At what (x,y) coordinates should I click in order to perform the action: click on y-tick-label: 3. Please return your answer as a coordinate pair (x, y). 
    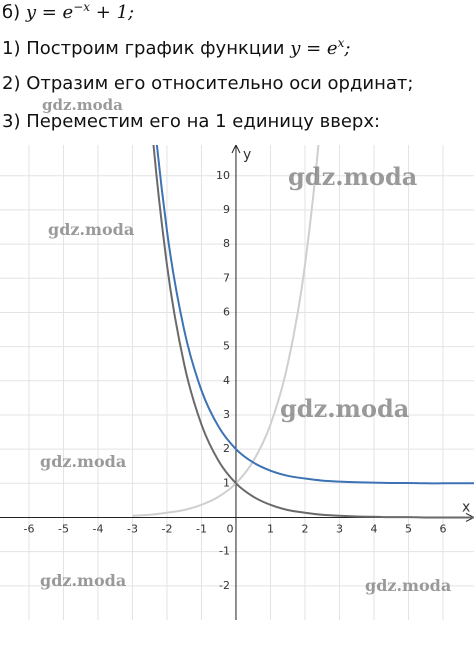
    Looking at the image, I should click on (226, 414).